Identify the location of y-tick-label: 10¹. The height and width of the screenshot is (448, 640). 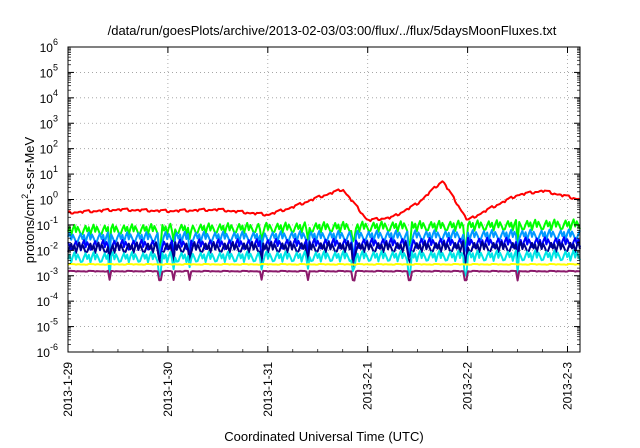
(49, 173).